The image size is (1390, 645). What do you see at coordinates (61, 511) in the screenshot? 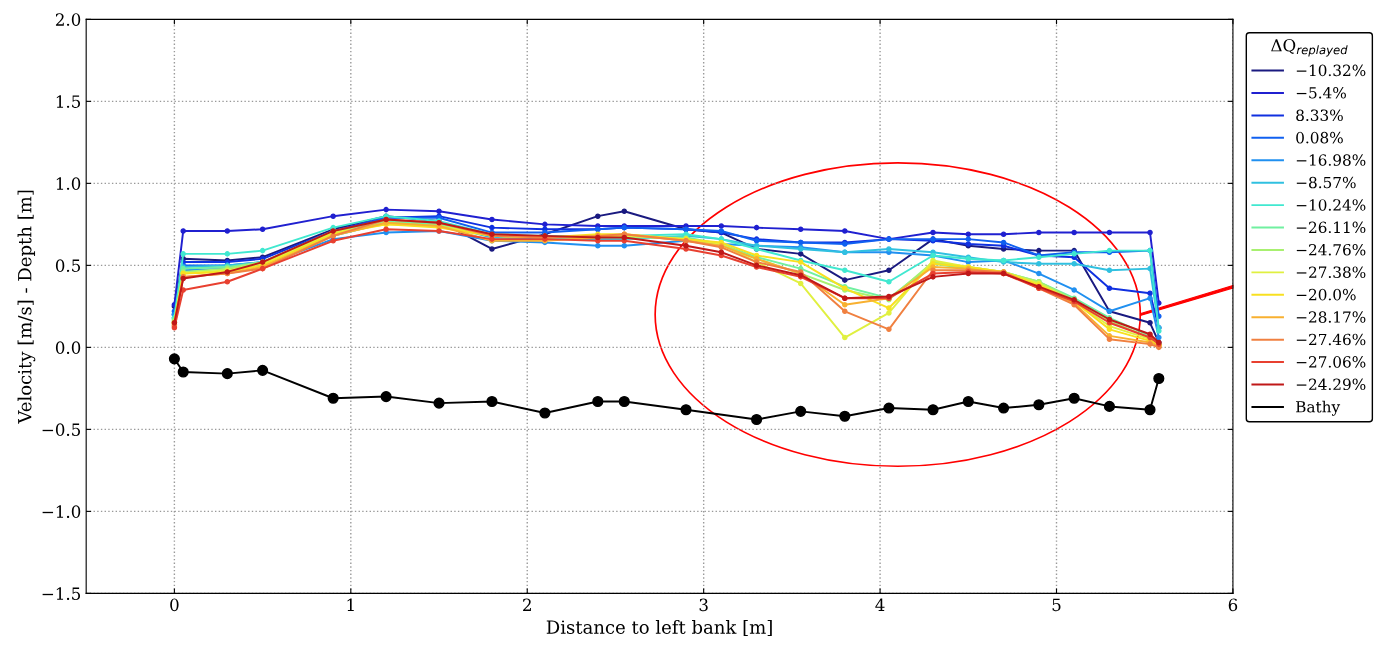
I see `y-tick-label: −1.0` at bounding box center [61, 511].